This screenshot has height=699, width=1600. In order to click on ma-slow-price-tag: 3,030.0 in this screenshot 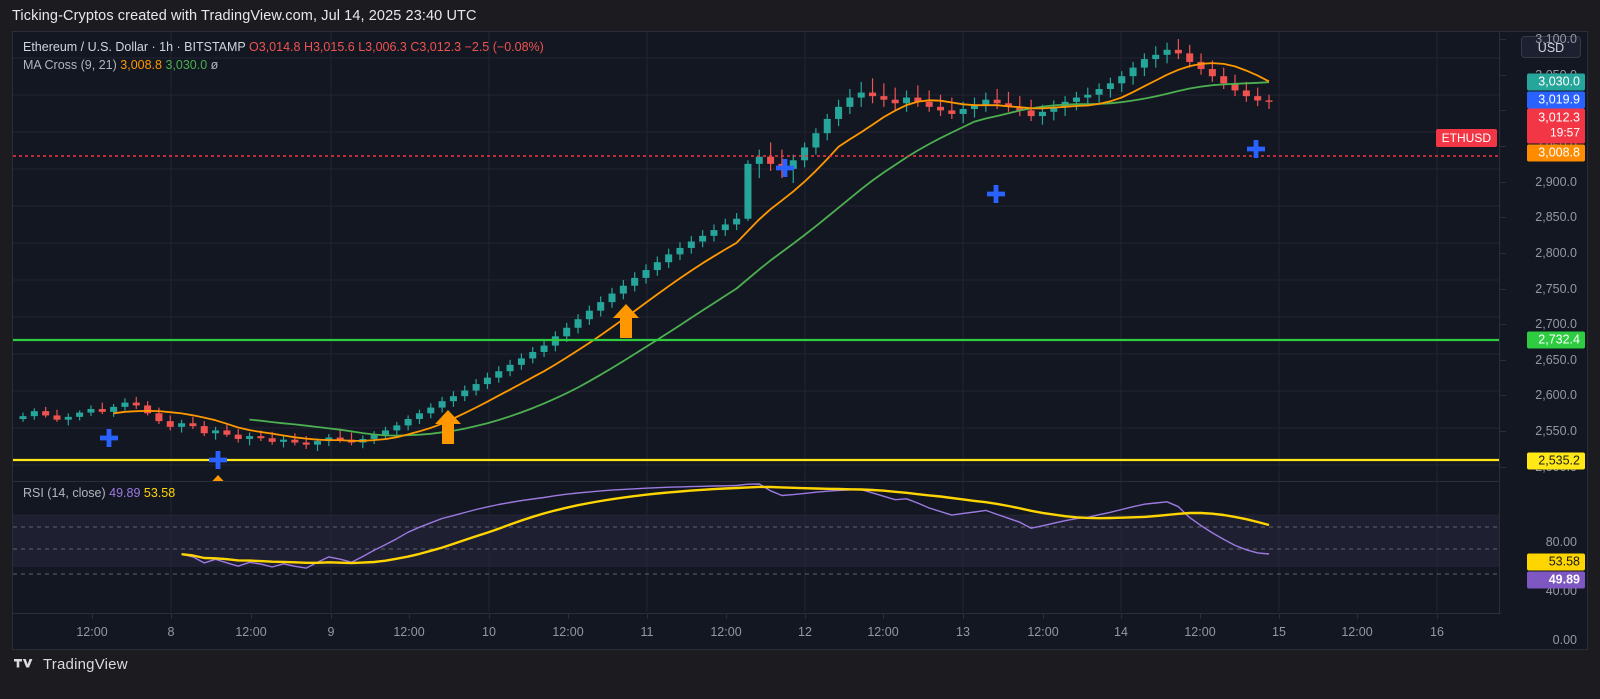, I will do `click(1556, 82)`.